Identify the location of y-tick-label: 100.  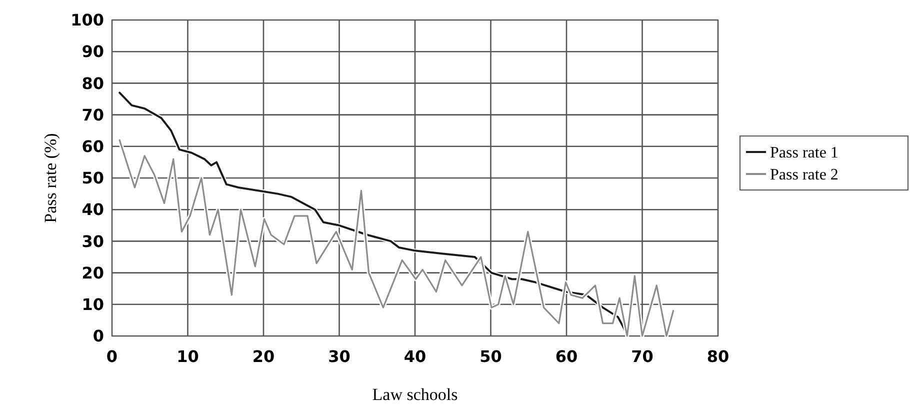
(87, 20).